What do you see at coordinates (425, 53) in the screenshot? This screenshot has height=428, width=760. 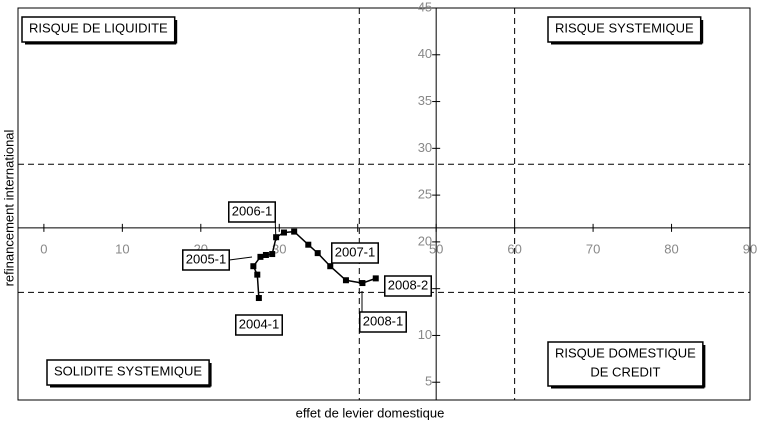 I see `y-tick-label: 40` at bounding box center [425, 53].